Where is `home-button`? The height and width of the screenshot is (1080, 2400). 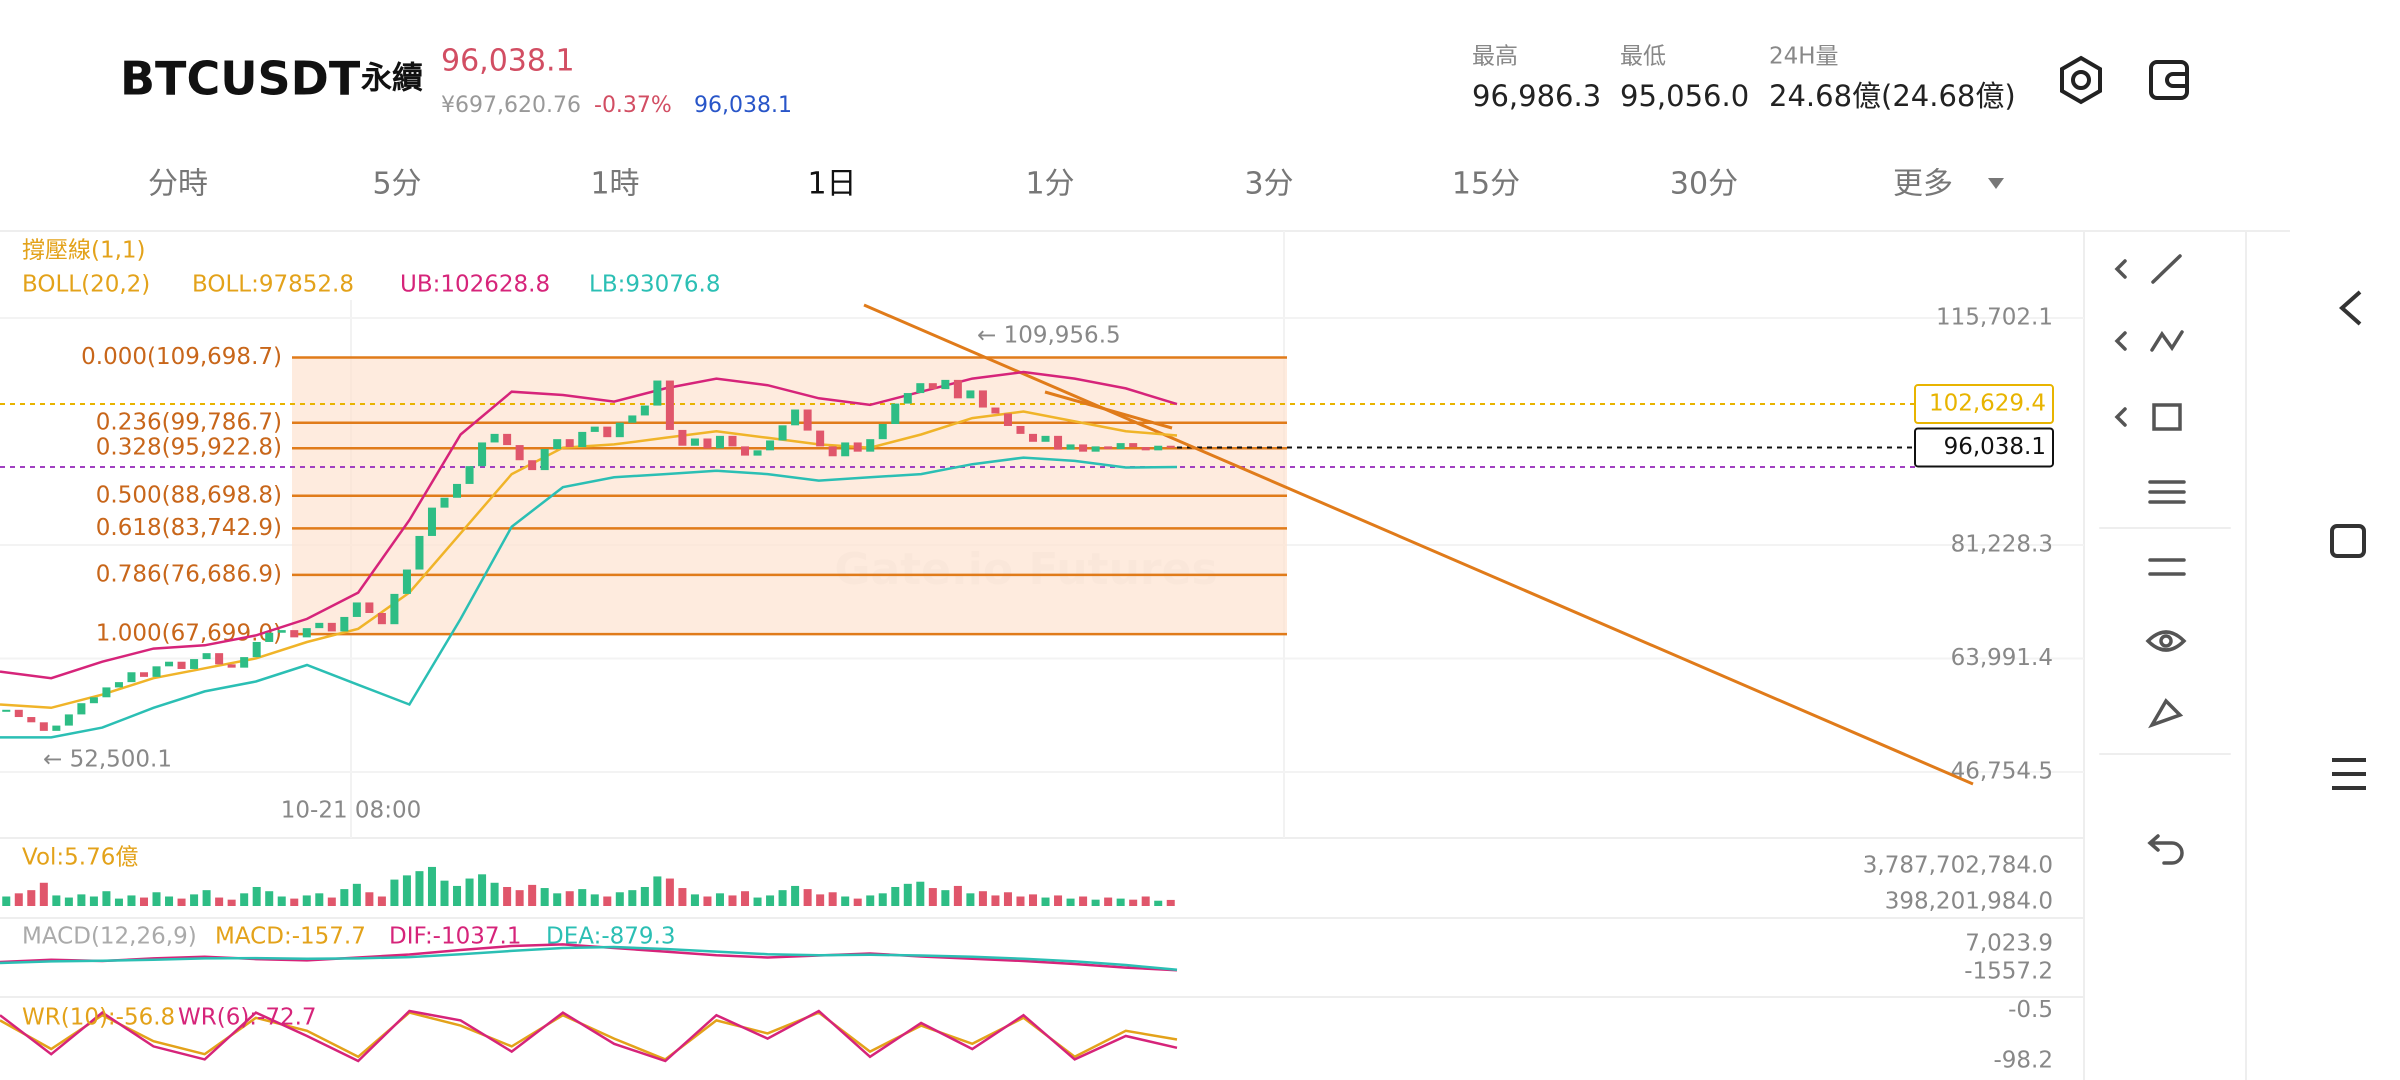 home-button is located at coordinates (2348, 541).